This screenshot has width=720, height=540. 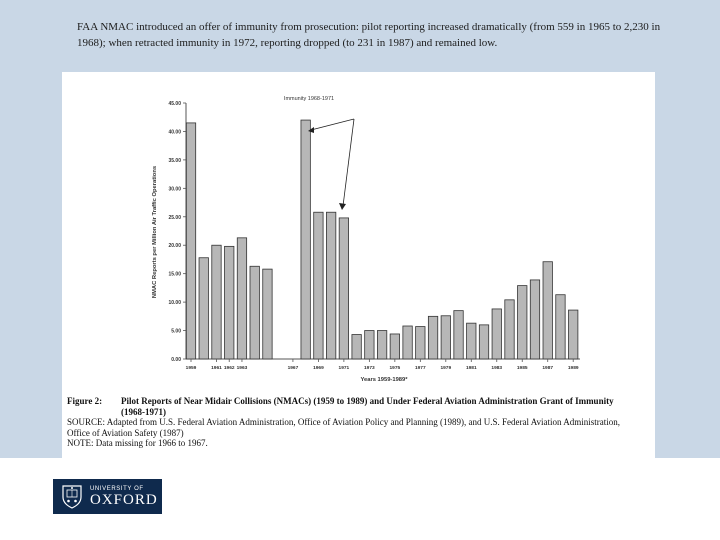 What do you see at coordinates (242, 298) in the screenshot?
I see `bar-1963` at bounding box center [242, 298].